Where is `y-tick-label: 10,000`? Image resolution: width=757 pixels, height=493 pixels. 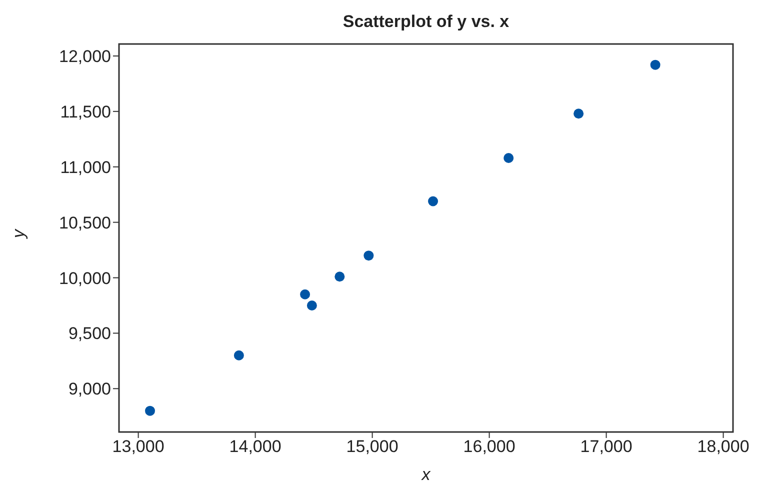
y-tick-label: 10,000 is located at coordinates (85, 278).